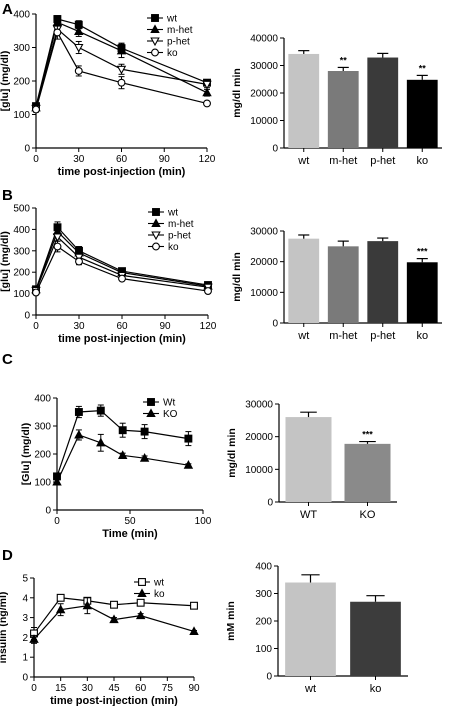 Image resolution: width=474 pixels, height=706 pixels. What do you see at coordinates (25, 579) in the screenshot?
I see `y-tick-label: 5` at bounding box center [25, 579].